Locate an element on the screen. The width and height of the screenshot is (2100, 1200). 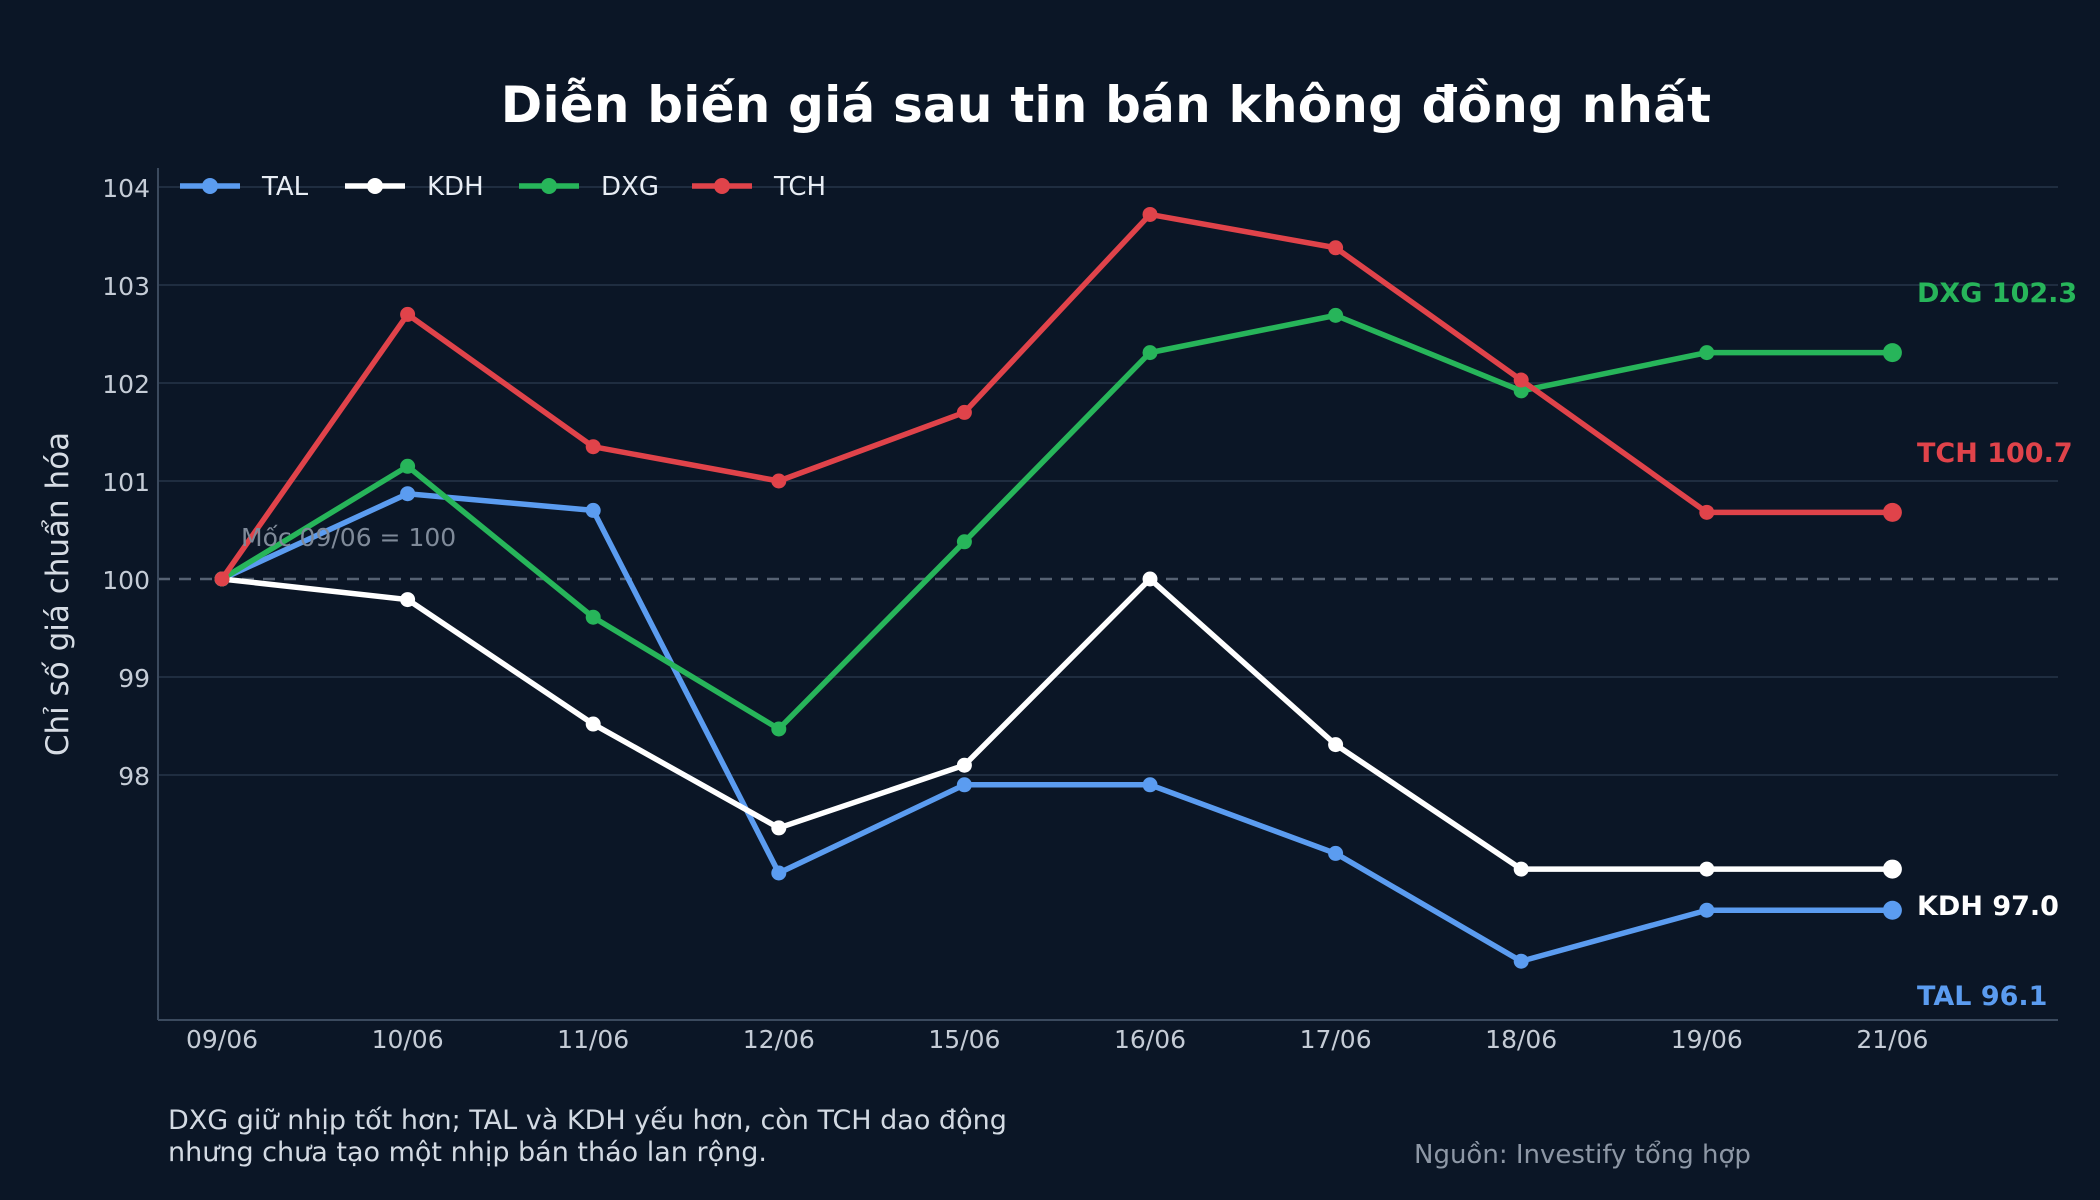
baseline-label: Mốc 09/06 = 100 is located at coordinates (348, 537).